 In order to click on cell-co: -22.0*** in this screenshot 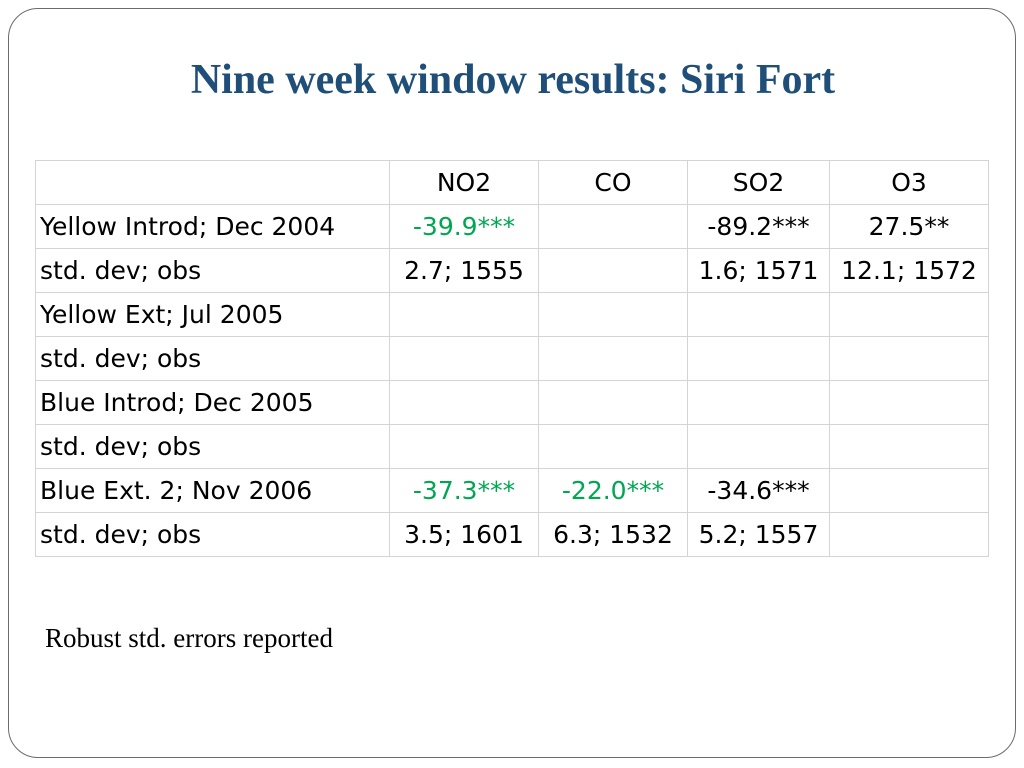, I will do `click(613, 490)`.